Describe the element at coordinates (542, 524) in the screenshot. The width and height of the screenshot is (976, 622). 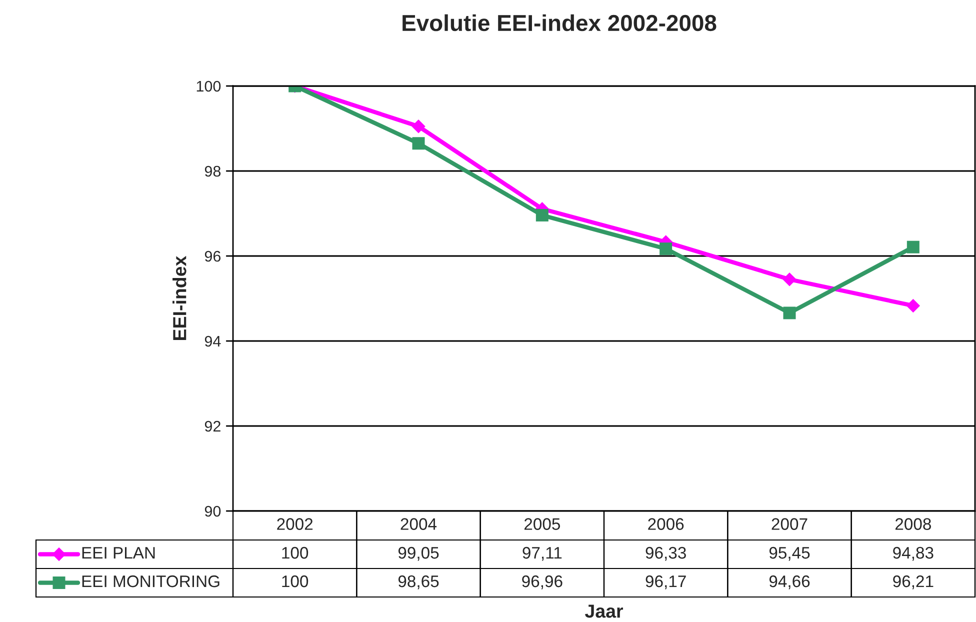
I see `x-tick-label: 2005` at that location.